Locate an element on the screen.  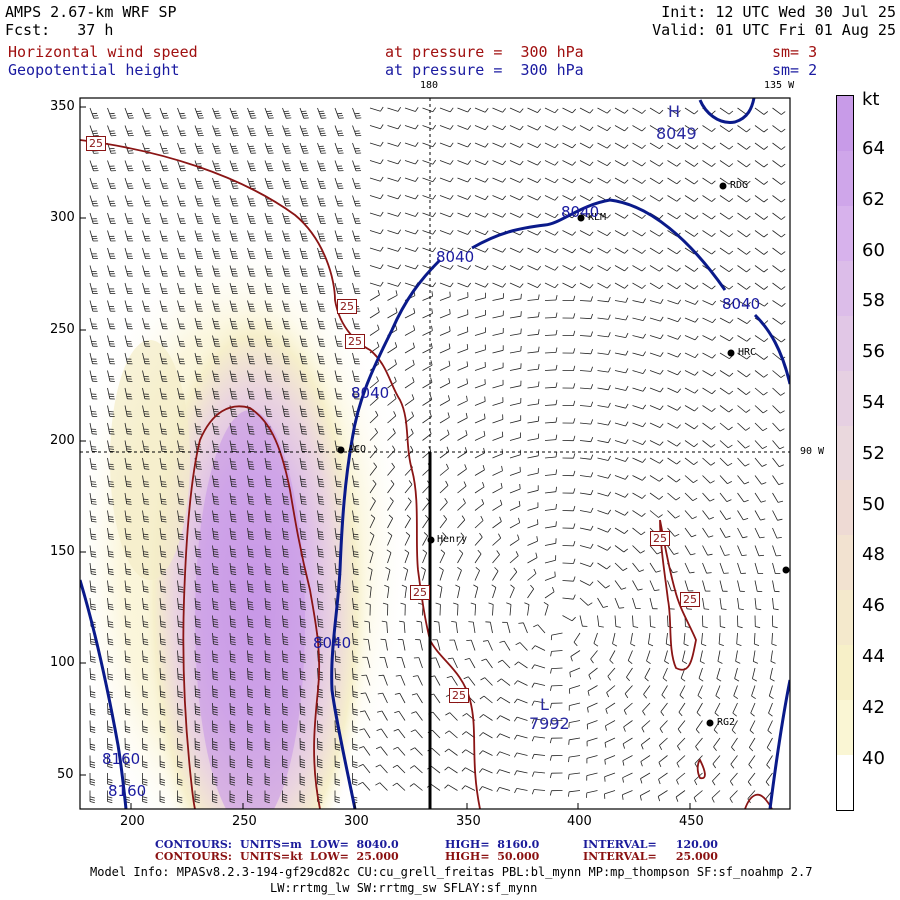
color-bar is located at coordinates (845, 453).